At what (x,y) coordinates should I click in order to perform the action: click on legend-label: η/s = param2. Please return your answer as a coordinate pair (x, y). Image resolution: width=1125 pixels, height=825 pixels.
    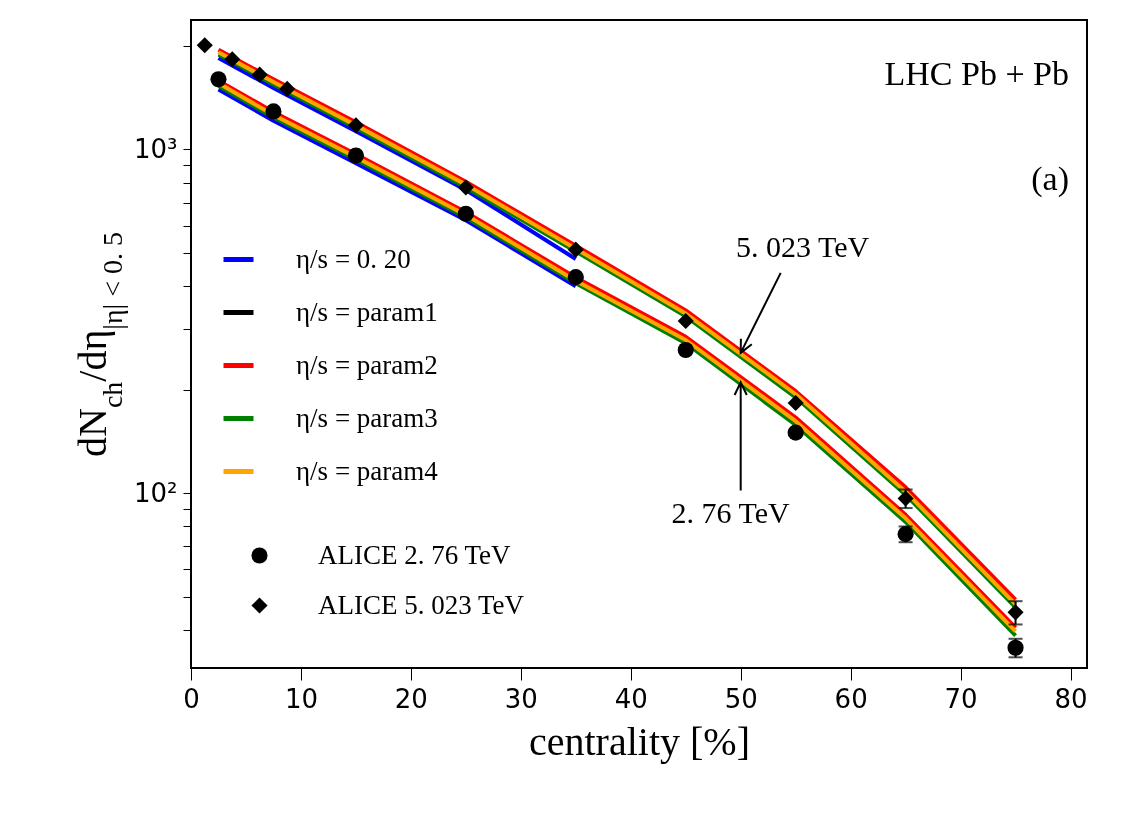
    Looking at the image, I should click on (367, 364).